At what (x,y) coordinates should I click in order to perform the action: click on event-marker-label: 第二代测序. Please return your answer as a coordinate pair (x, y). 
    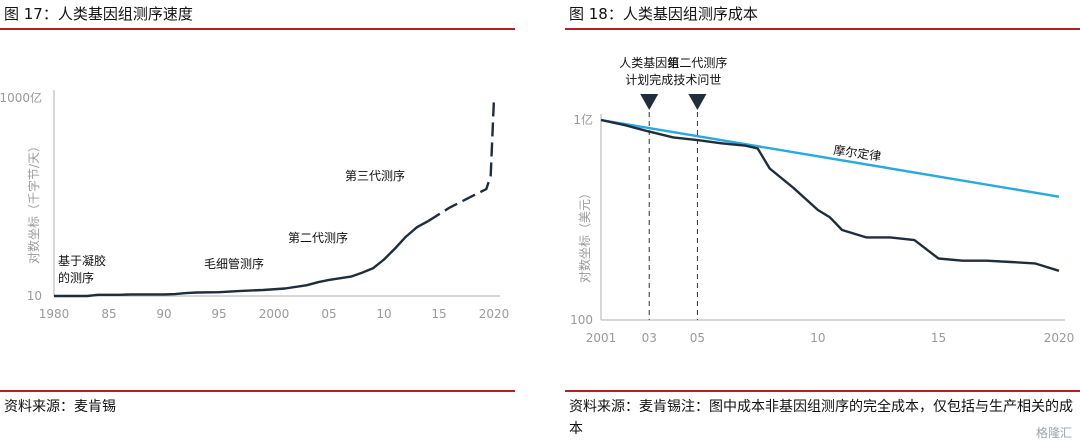
    Looking at the image, I should click on (697, 62).